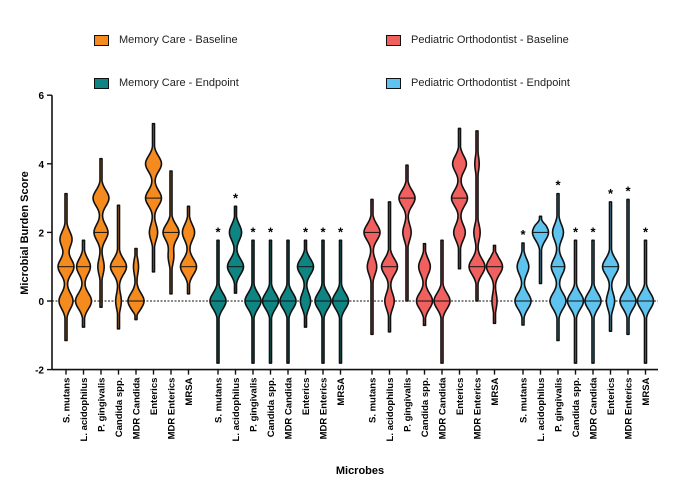 The height and width of the screenshot is (504, 678). Describe the element at coordinates (360, 471) in the screenshot. I see `x-axis-label: Microbes` at that location.